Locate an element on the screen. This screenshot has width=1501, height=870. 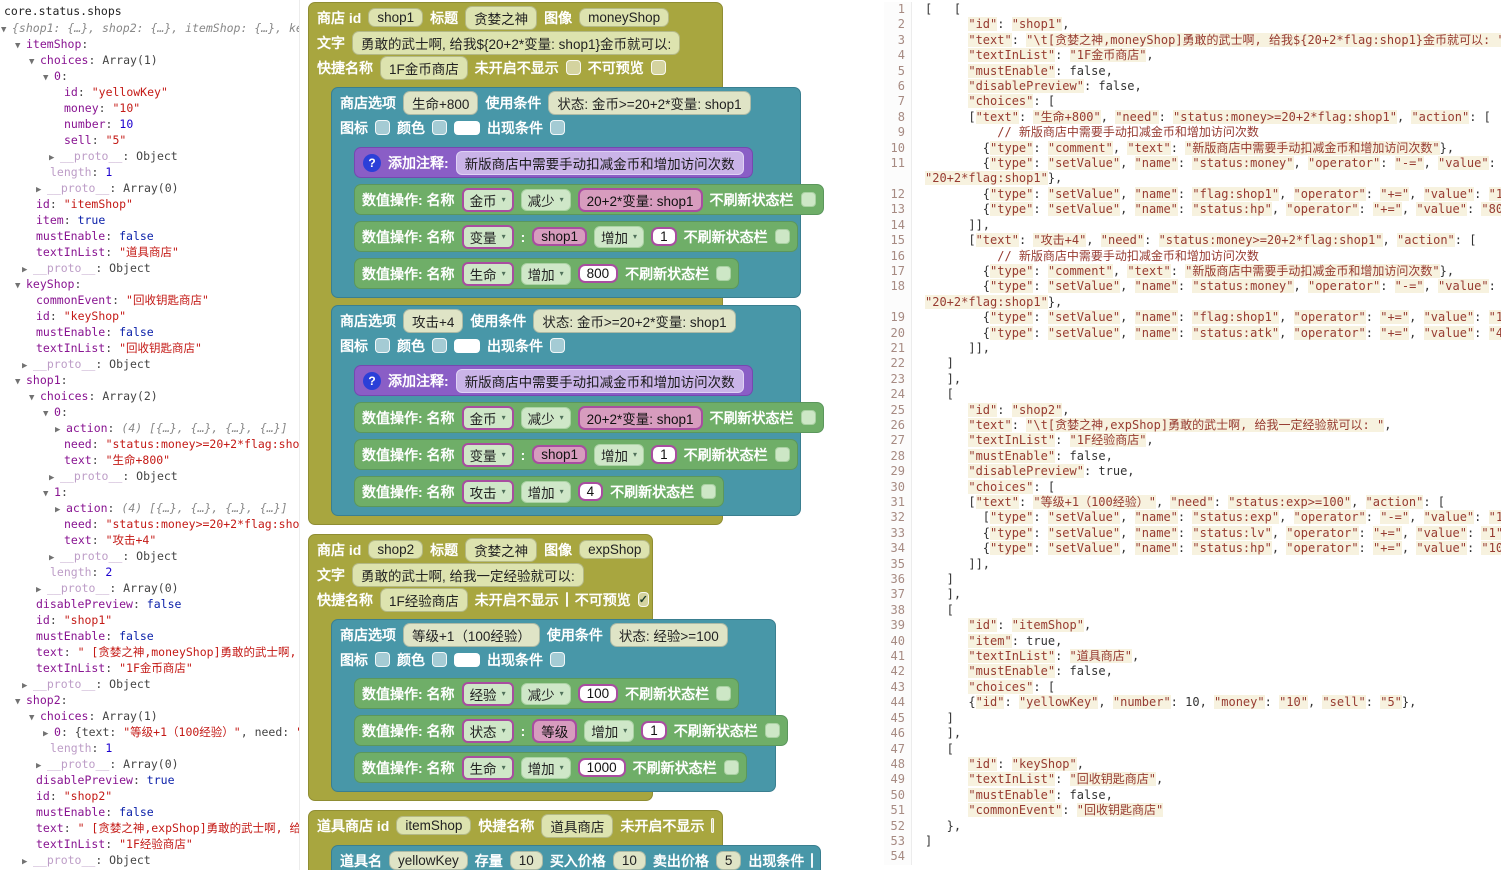
code-line: 6 "disablePreview": false, is located at coordinates (1192, 87).